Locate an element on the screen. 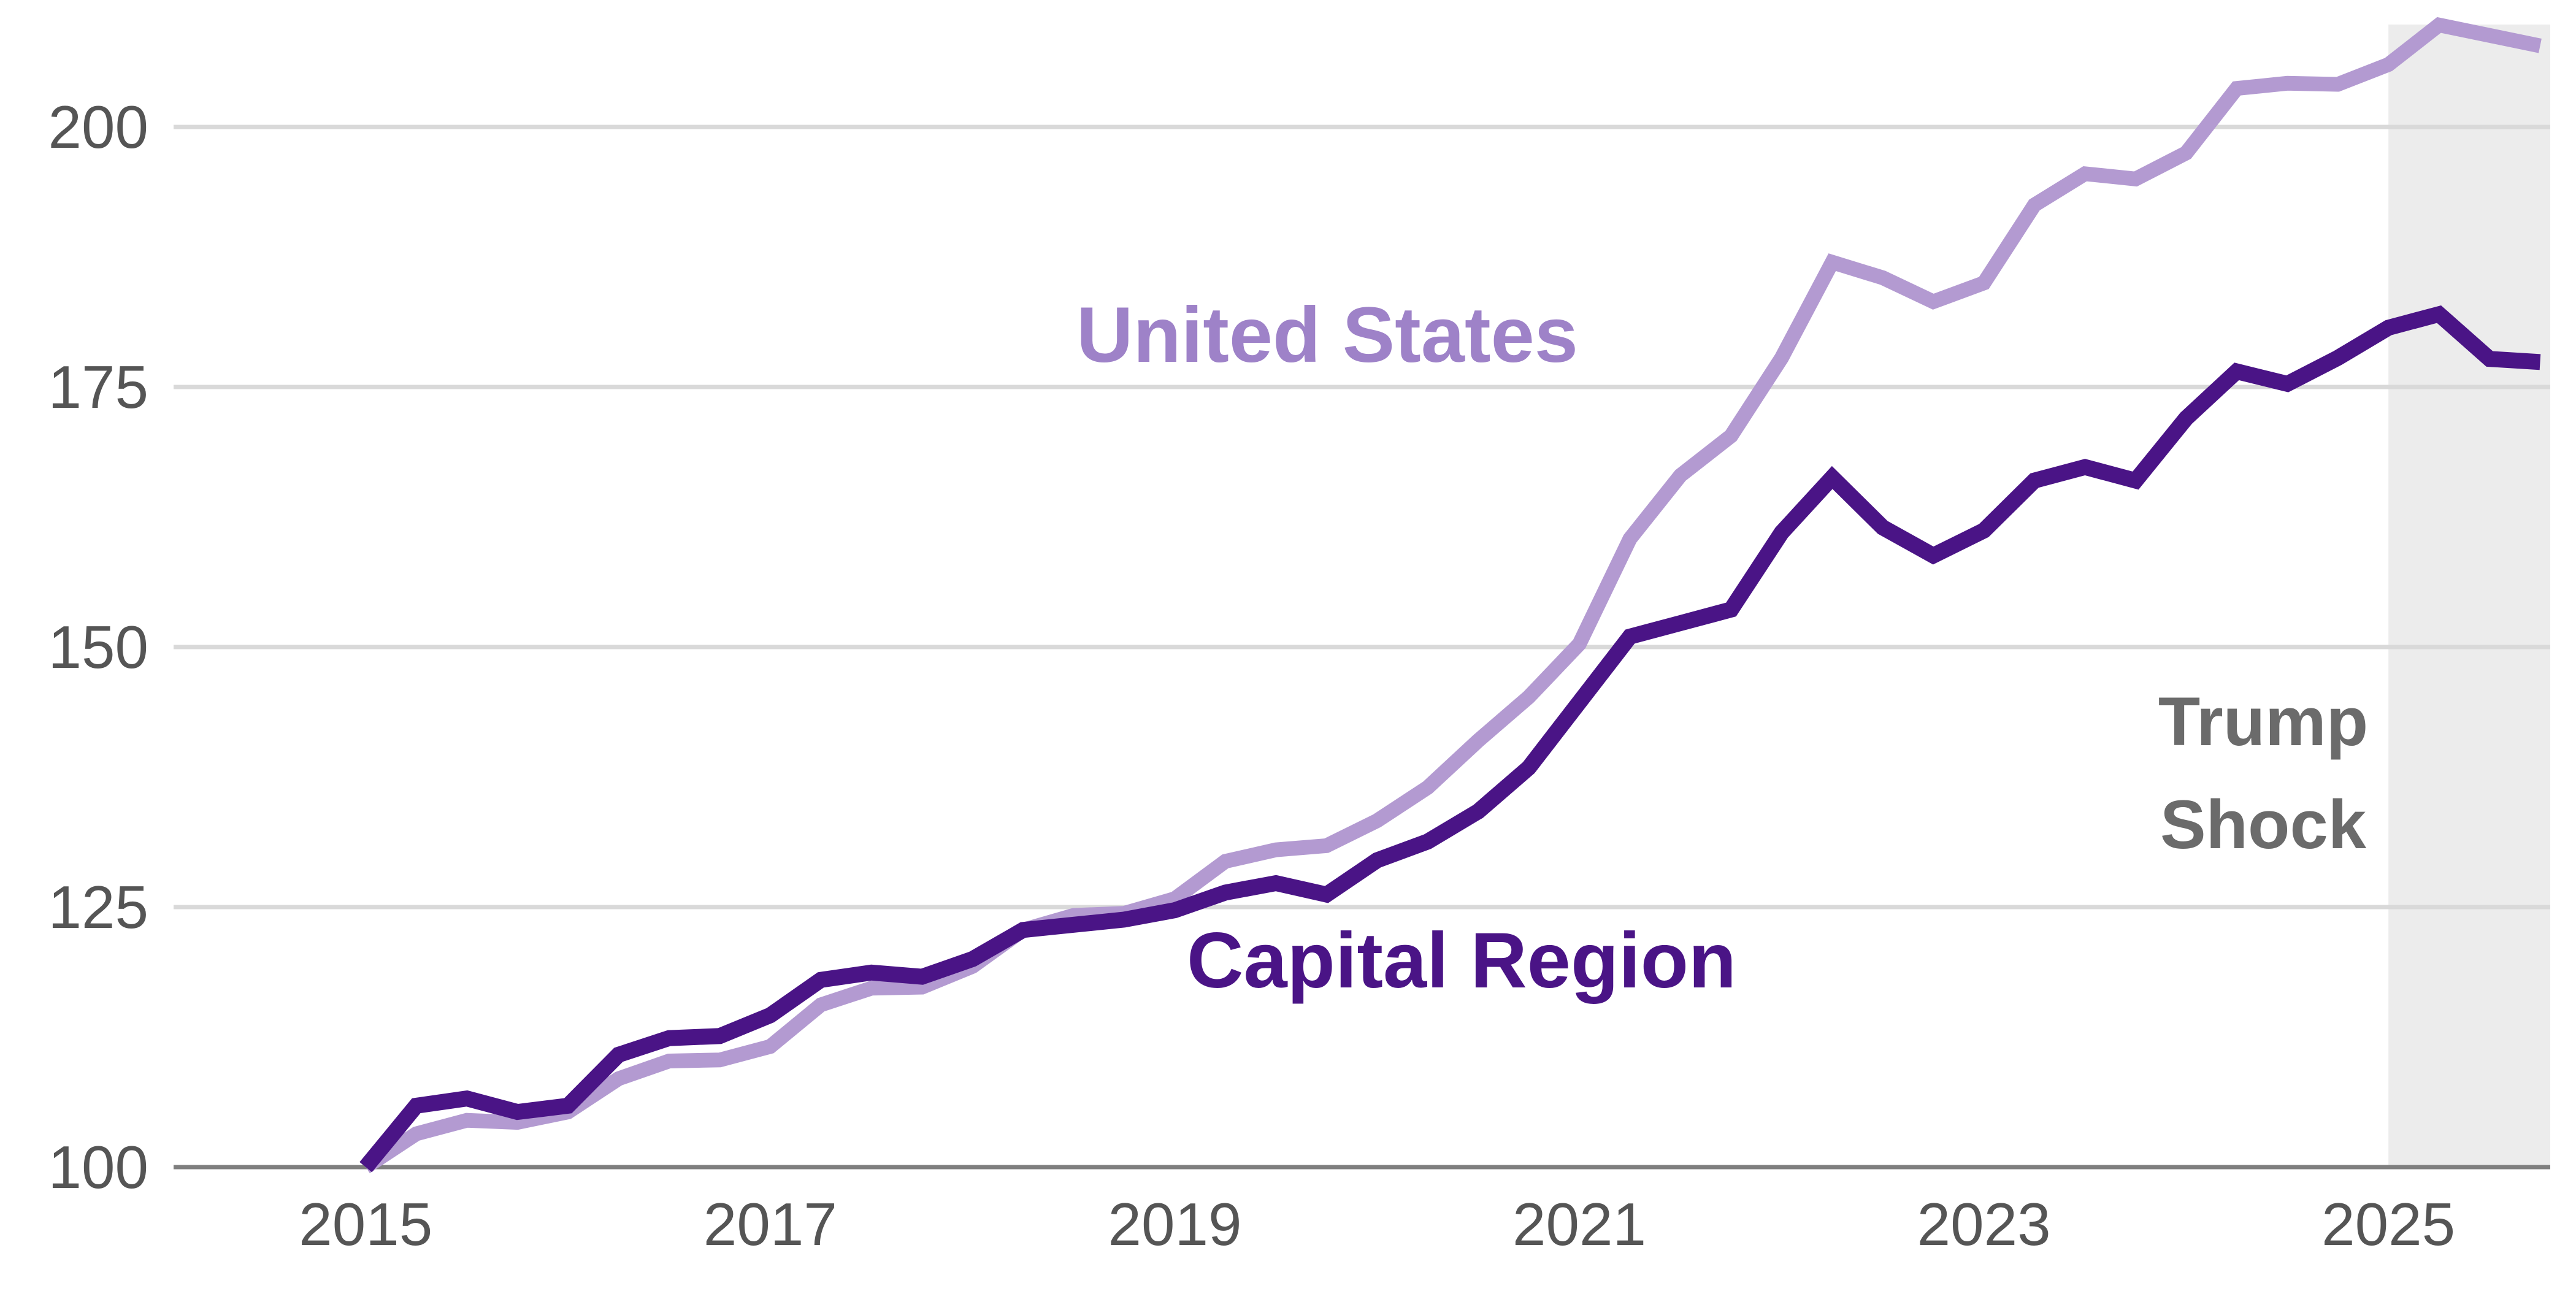 This screenshot has width=2576, height=1291. x-tick-label-2019: 2019 is located at coordinates (1174, 1224).